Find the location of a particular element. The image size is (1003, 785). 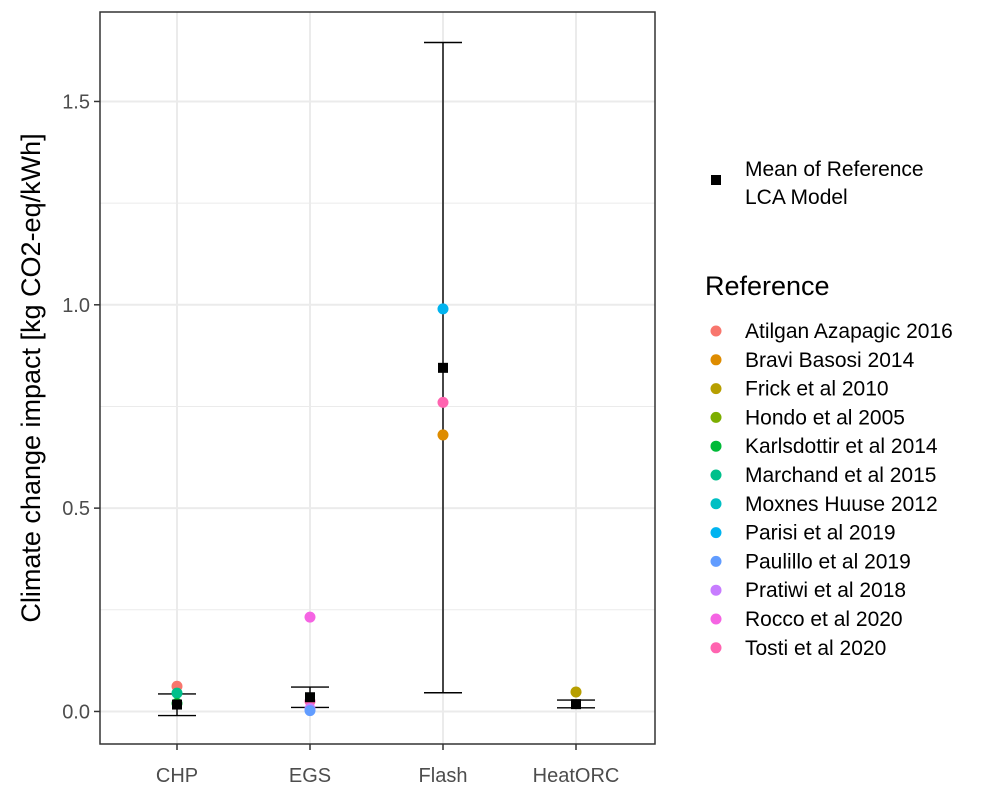

legend-item-label: Karlsdottir et al 2014 is located at coordinates (841, 446).